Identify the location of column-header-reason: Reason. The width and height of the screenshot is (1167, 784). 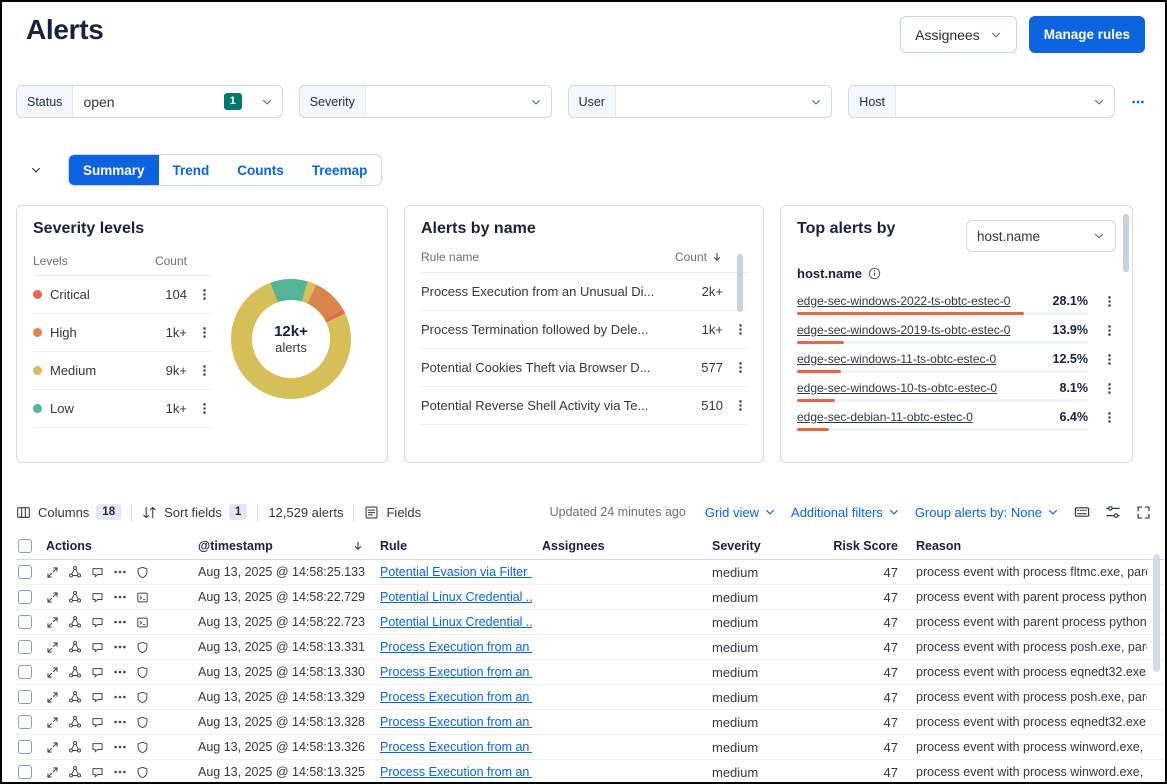
(939, 546).